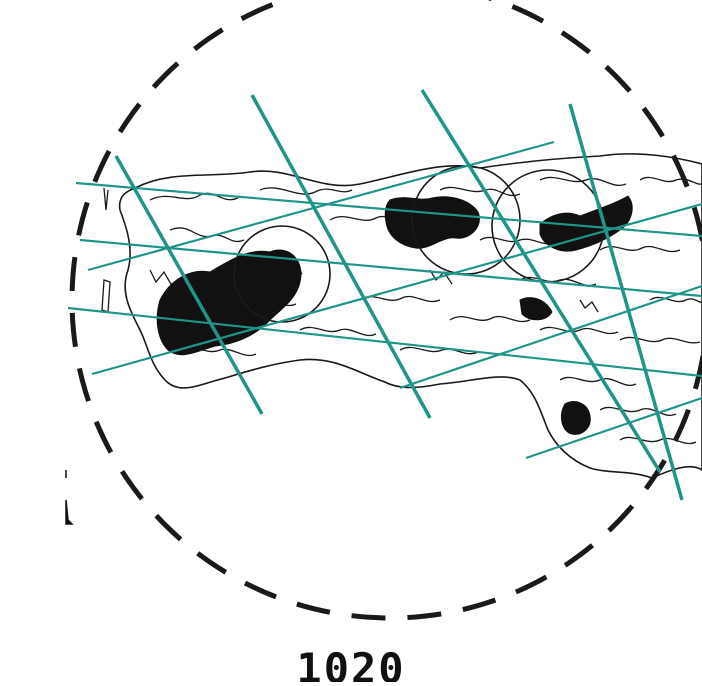 Image resolution: width=702 pixels, height=686 pixels. I want to click on edge-mark, so click(69, 497).